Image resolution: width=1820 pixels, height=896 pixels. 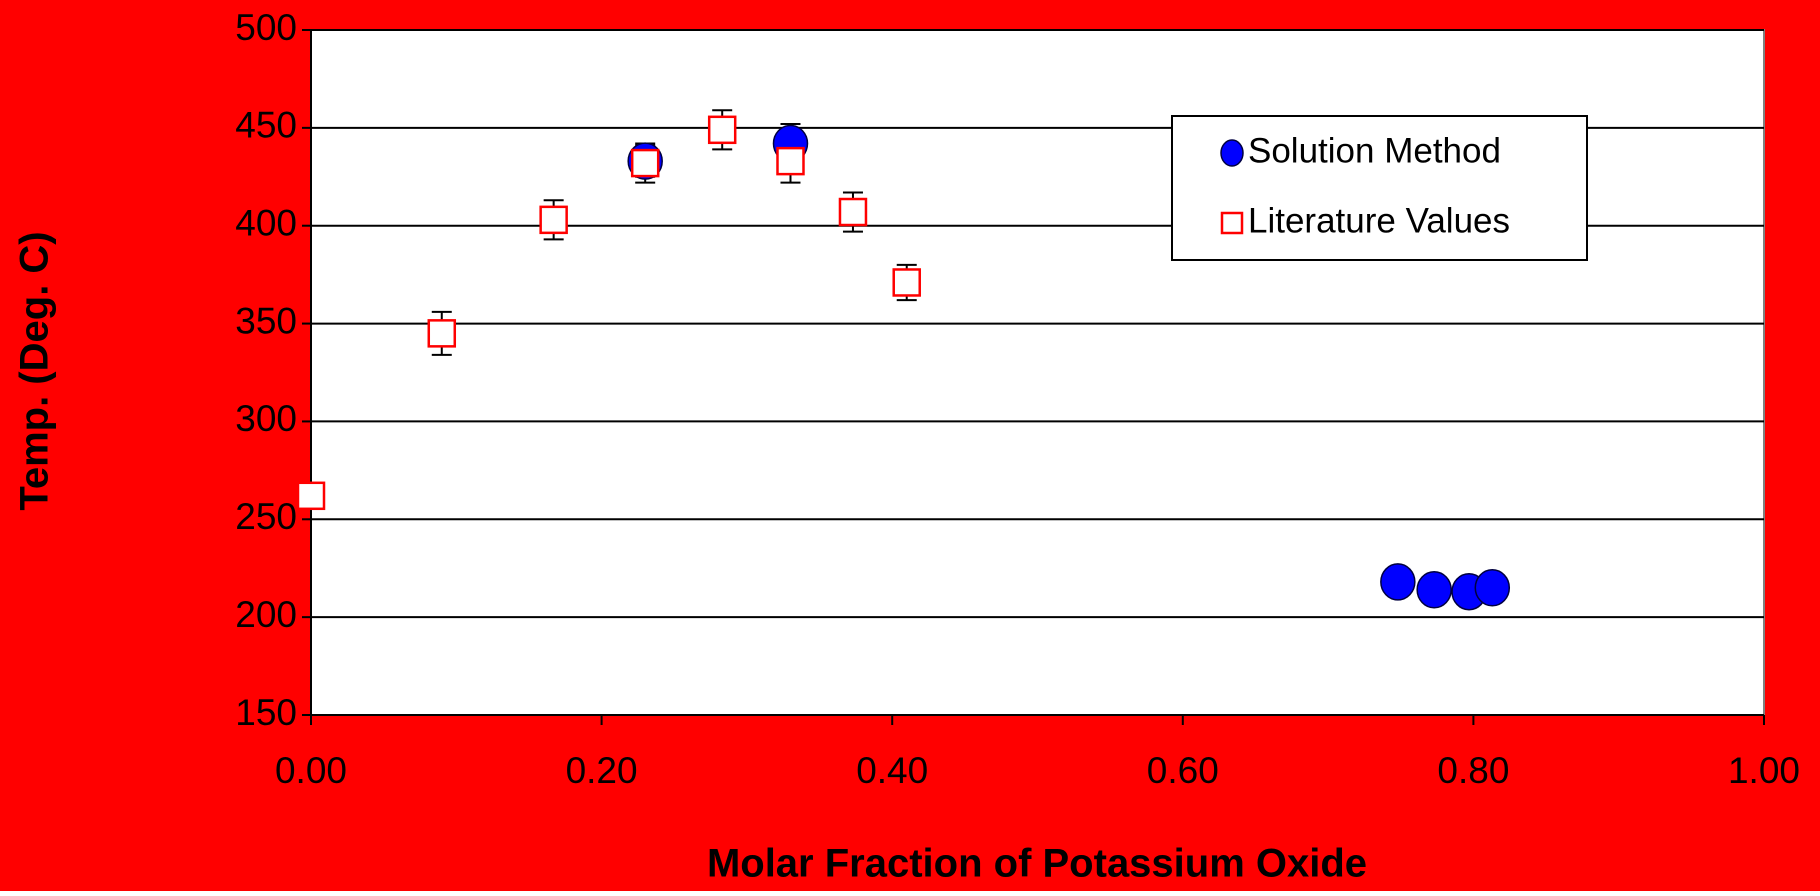 I want to click on y-tick-label: 400, so click(x=266, y=222).